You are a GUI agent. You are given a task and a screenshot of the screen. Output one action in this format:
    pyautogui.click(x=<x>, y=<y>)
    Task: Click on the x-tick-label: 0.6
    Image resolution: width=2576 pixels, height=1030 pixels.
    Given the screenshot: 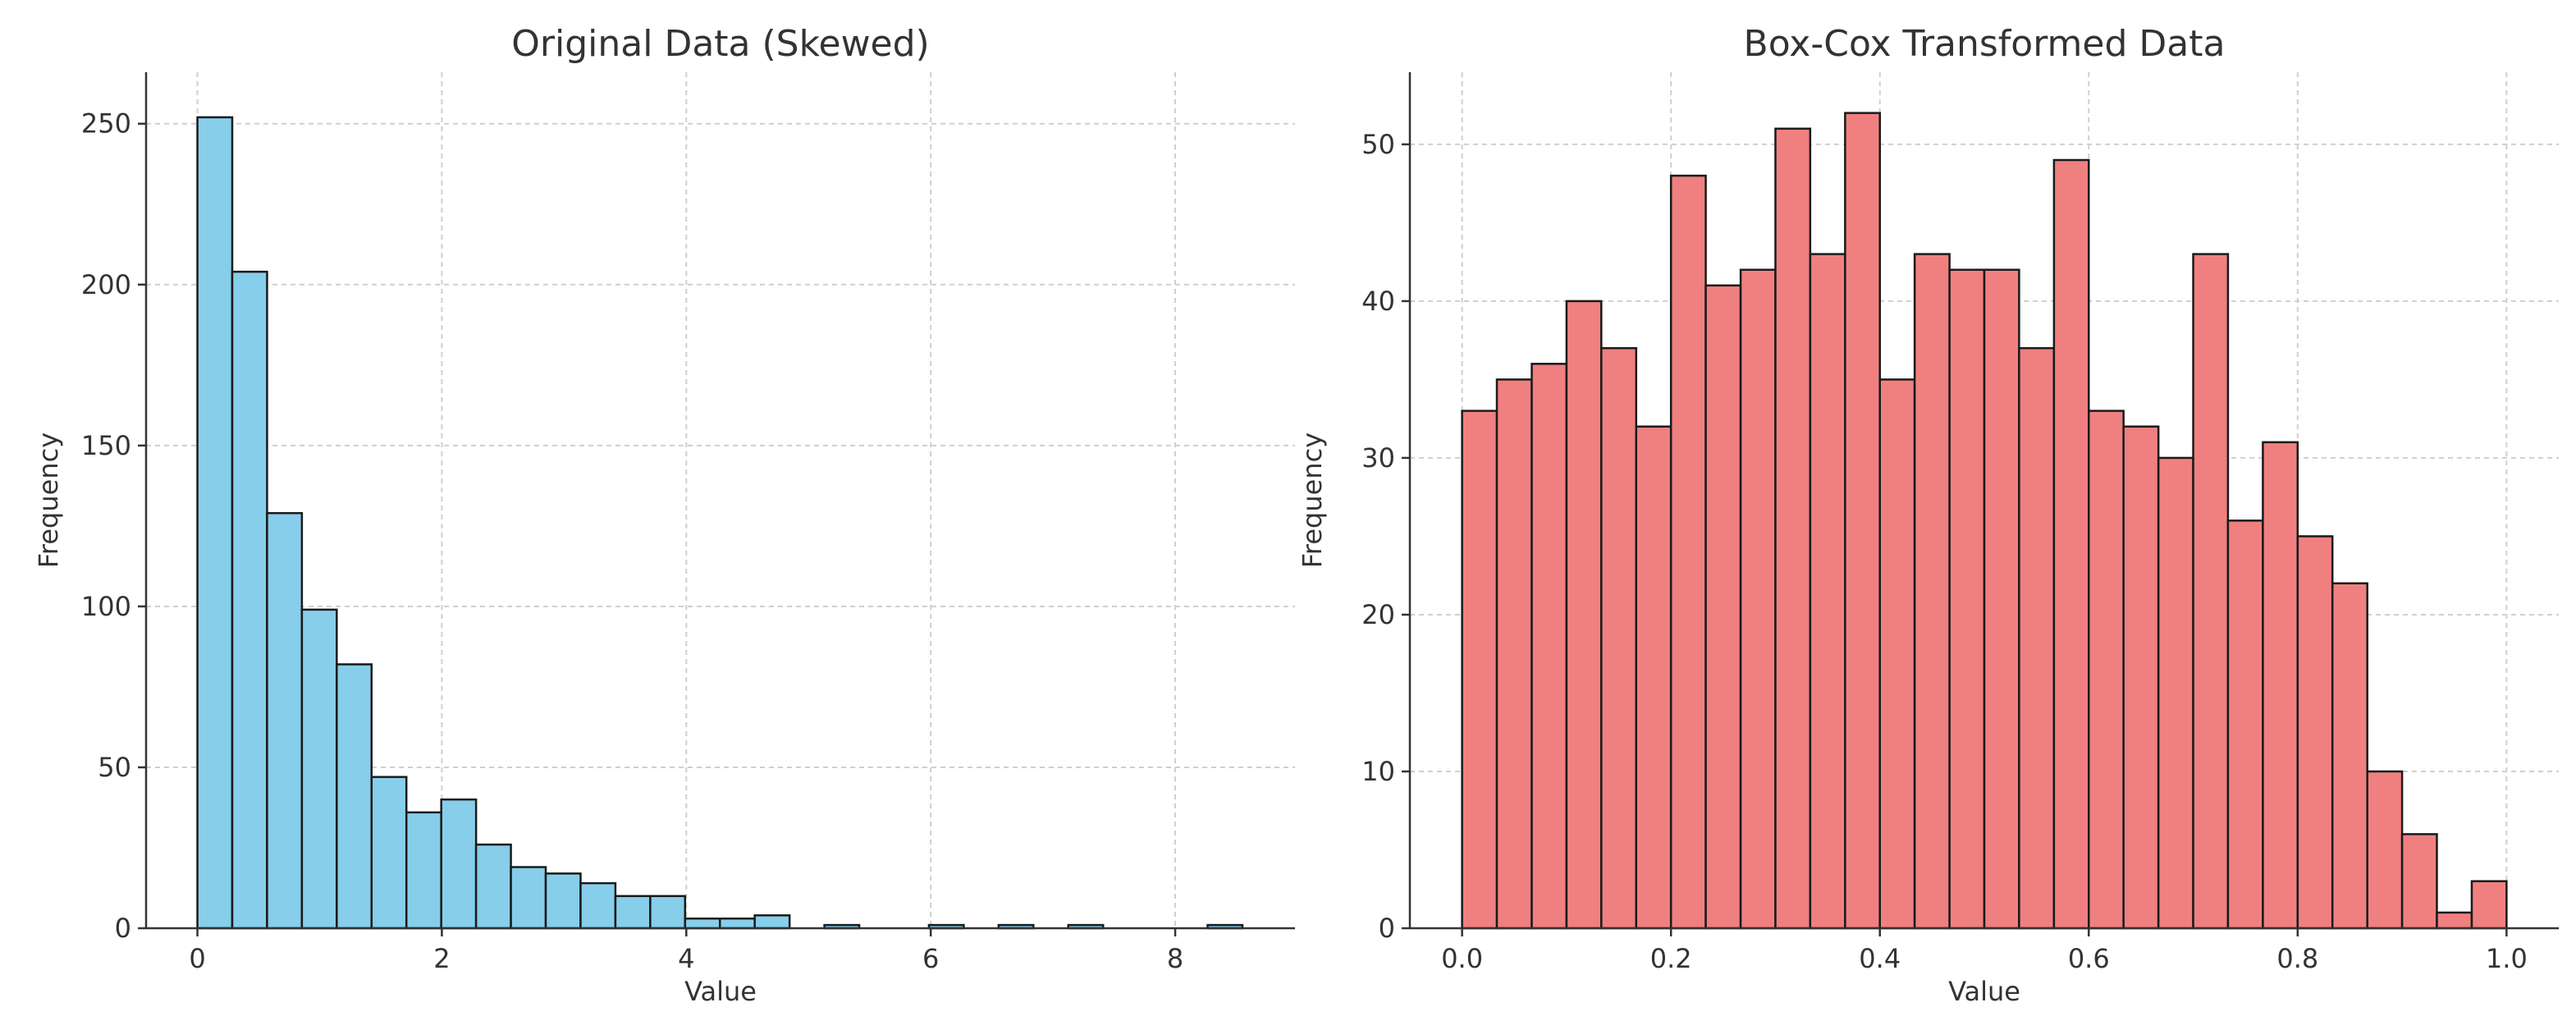 What is the action you would take?
    pyautogui.click(x=2089, y=958)
    